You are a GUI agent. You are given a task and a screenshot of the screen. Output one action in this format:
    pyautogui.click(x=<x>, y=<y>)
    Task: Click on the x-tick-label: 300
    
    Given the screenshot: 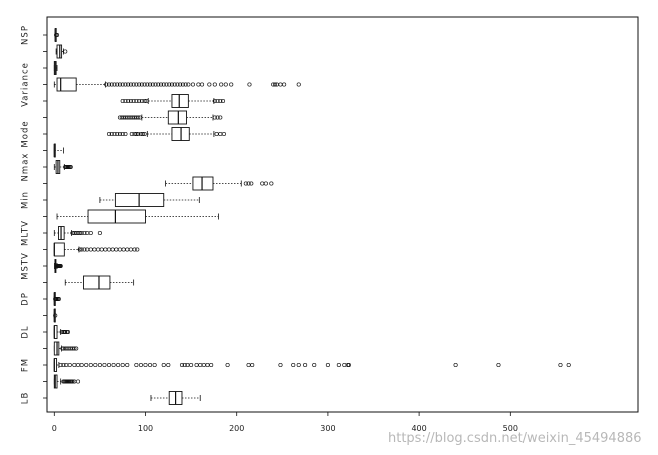 What is the action you would take?
    pyautogui.click(x=327, y=428)
    